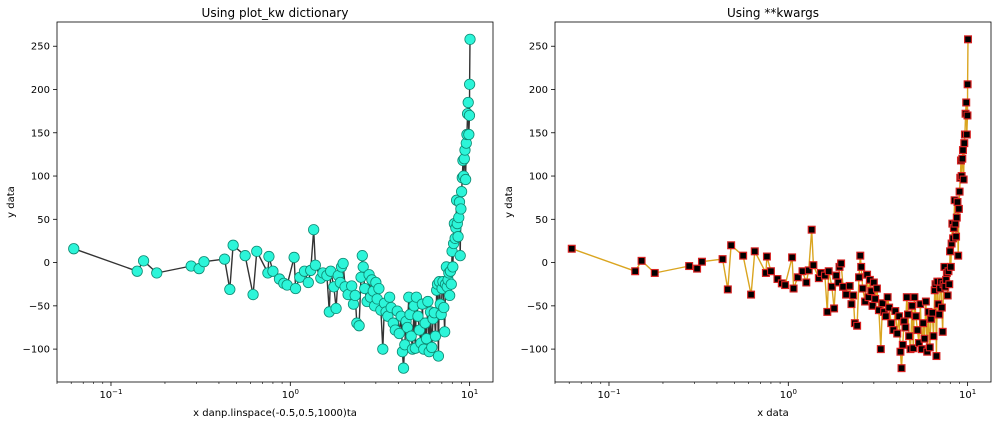 The width and height of the screenshot is (1000, 424). What do you see at coordinates (538, 90) in the screenshot?
I see `y-tick-label: 200` at bounding box center [538, 90].